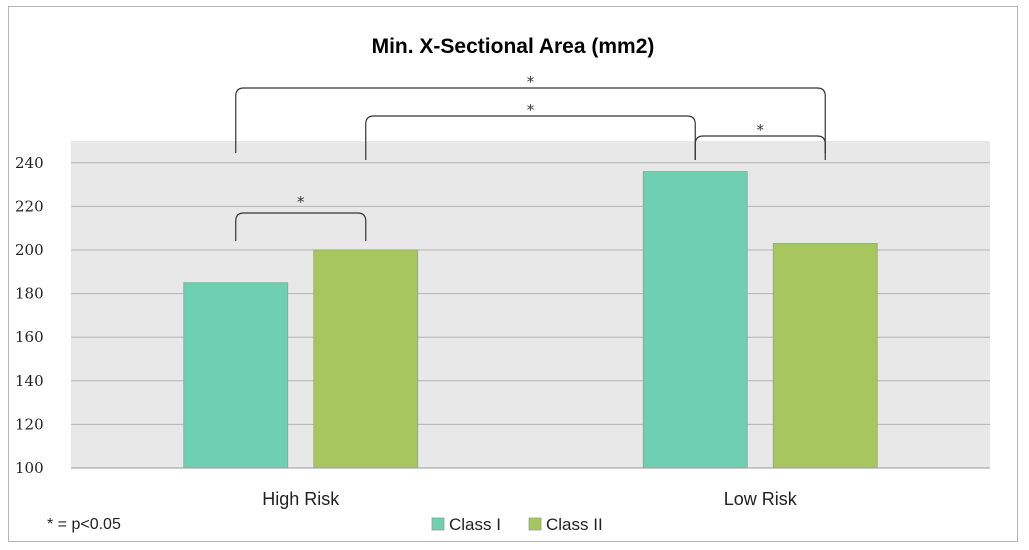 The width and height of the screenshot is (1029, 550). What do you see at coordinates (513, 46) in the screenshot?
I see `chart-title: Min. X-Sectional Area (mm2)` at bounding box center [513, 46].